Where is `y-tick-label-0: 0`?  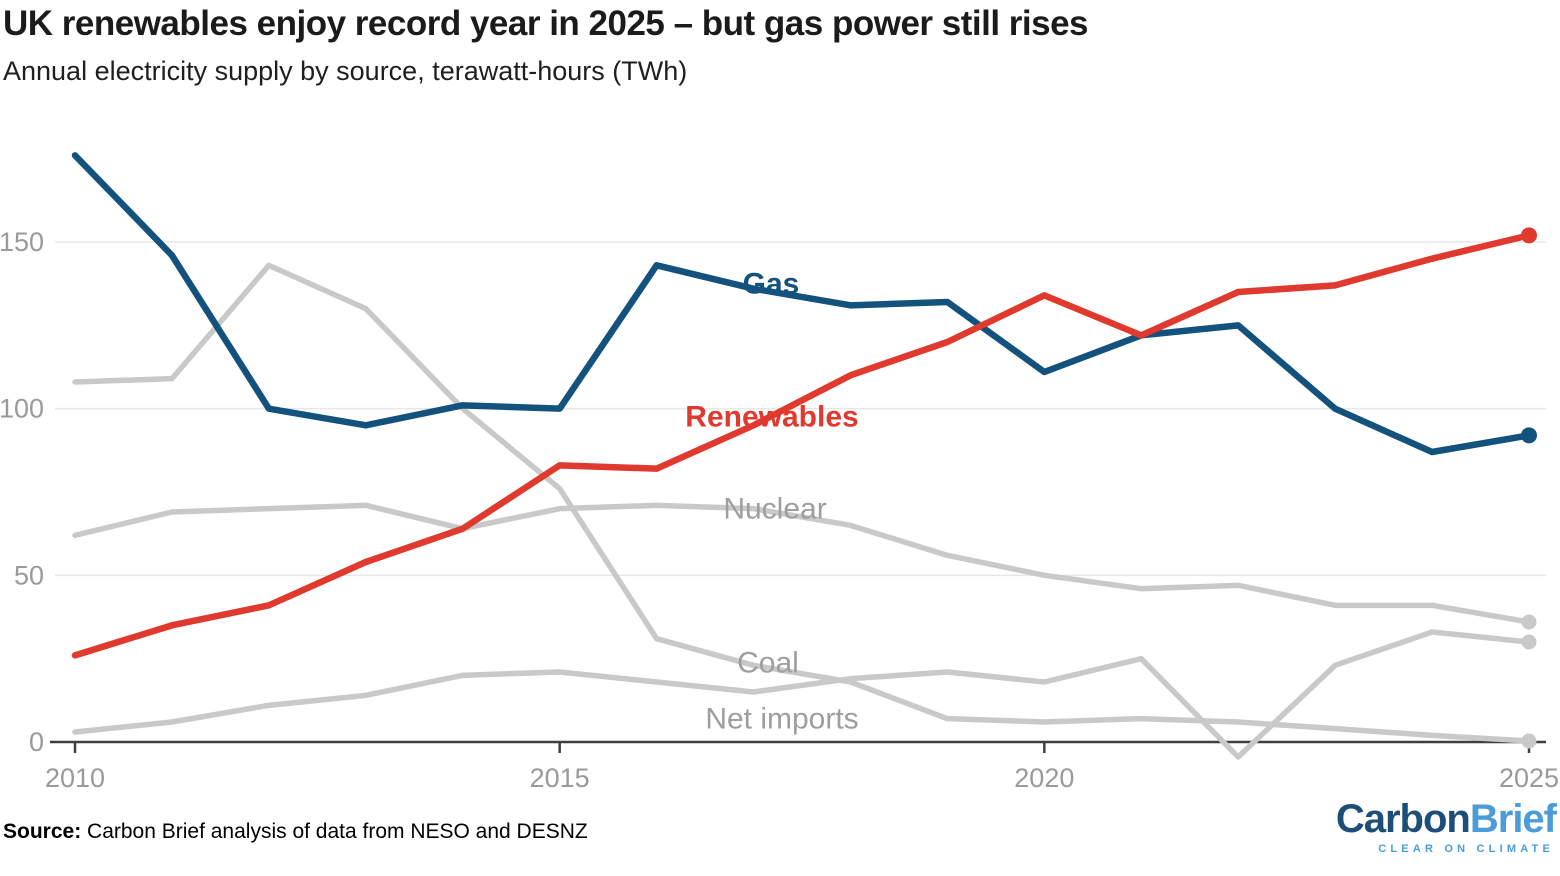
y-tick-label-0: 0 is located at coordinates (36, 742).